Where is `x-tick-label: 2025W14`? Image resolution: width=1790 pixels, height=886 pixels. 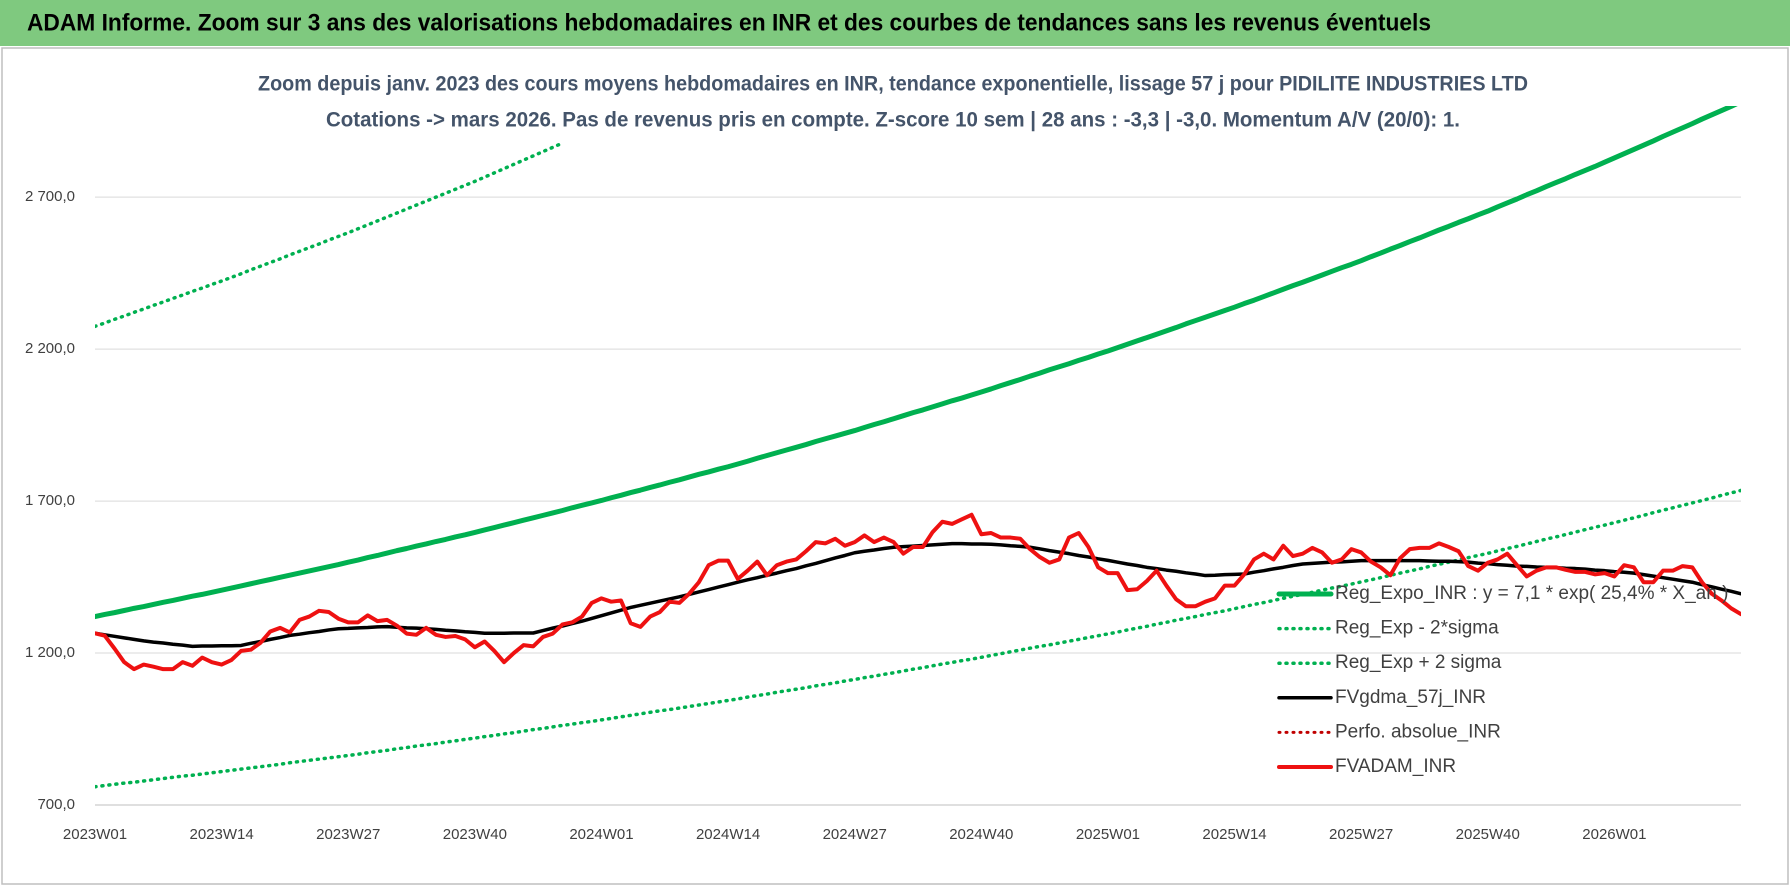
x-tick-label: 2025W14 is located at coordinates (1234, 834).